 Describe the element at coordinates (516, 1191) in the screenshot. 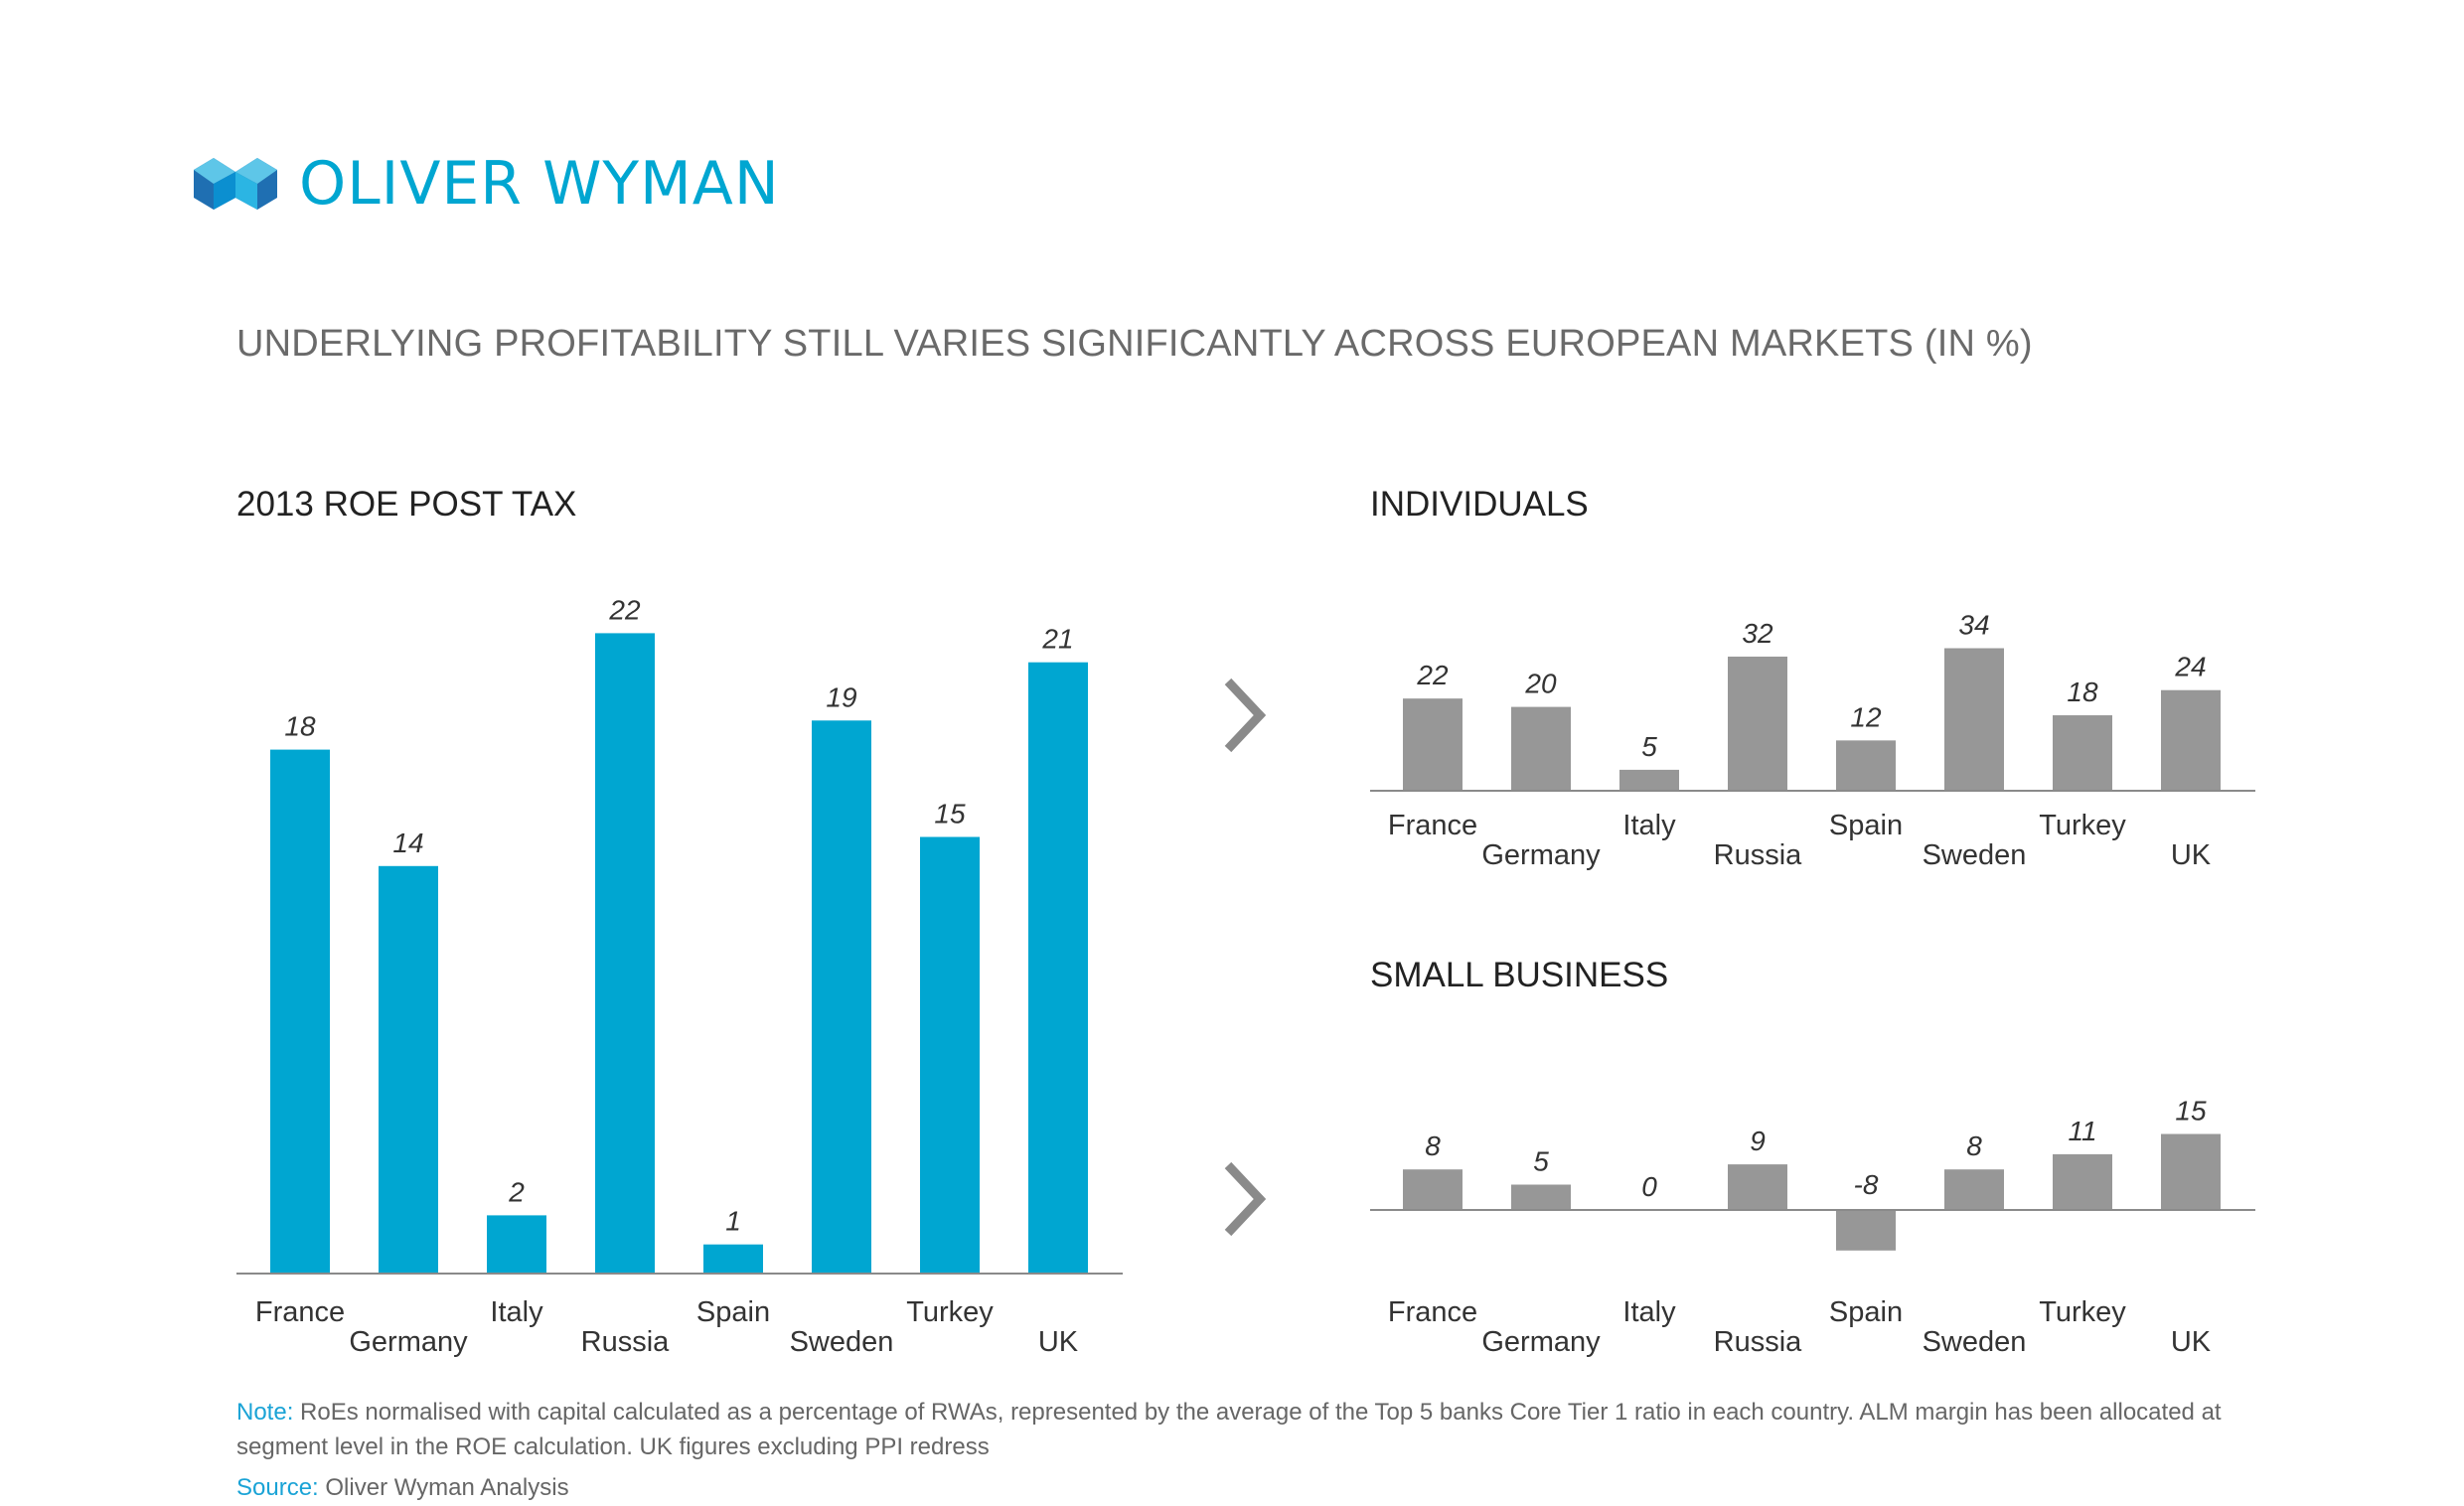

I see `value-label: 2` at that location.